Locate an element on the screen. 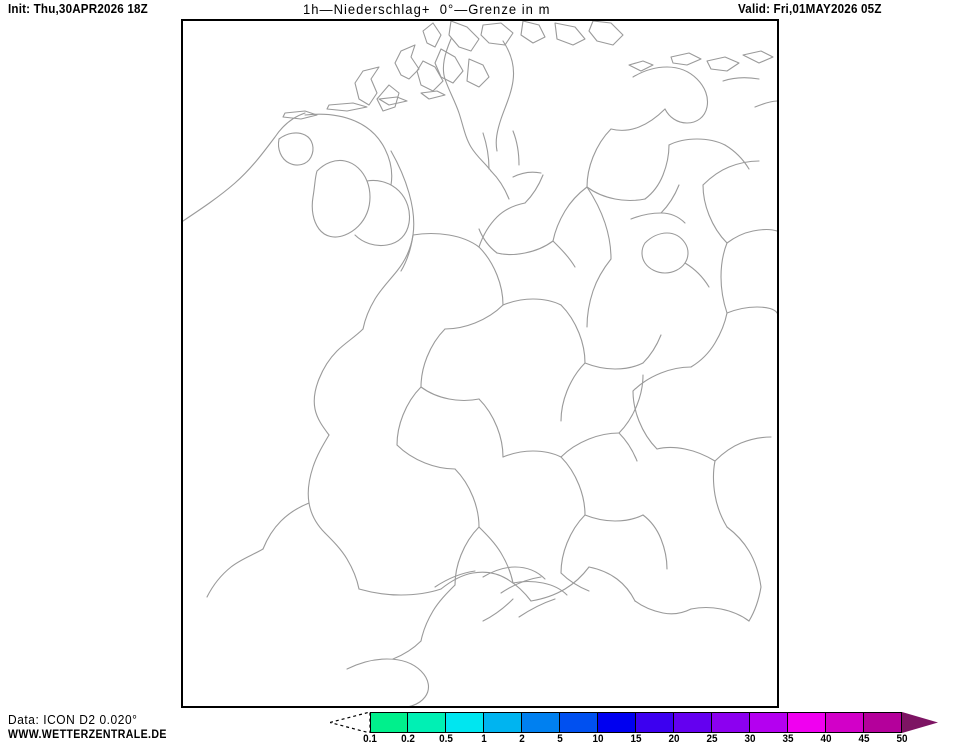 The image size is (959, 747). colorbar-tick-50: 50 is located at coordinates (902, 739).